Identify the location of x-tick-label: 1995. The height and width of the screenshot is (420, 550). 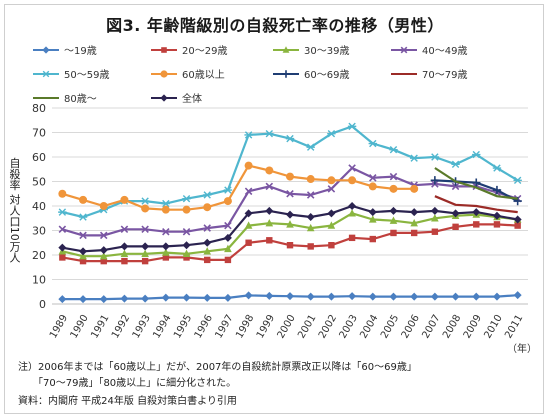
(183, 327).